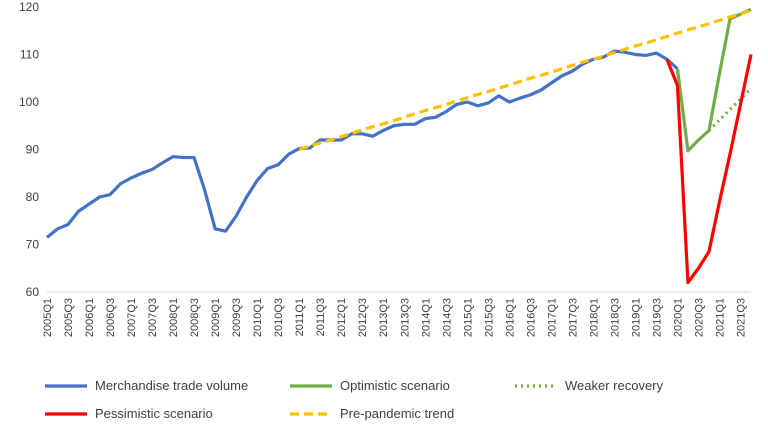  Describe the element at coordinates (216, 317) in the screenshot. I see `x-tick-label: 2009Q1` at that location.